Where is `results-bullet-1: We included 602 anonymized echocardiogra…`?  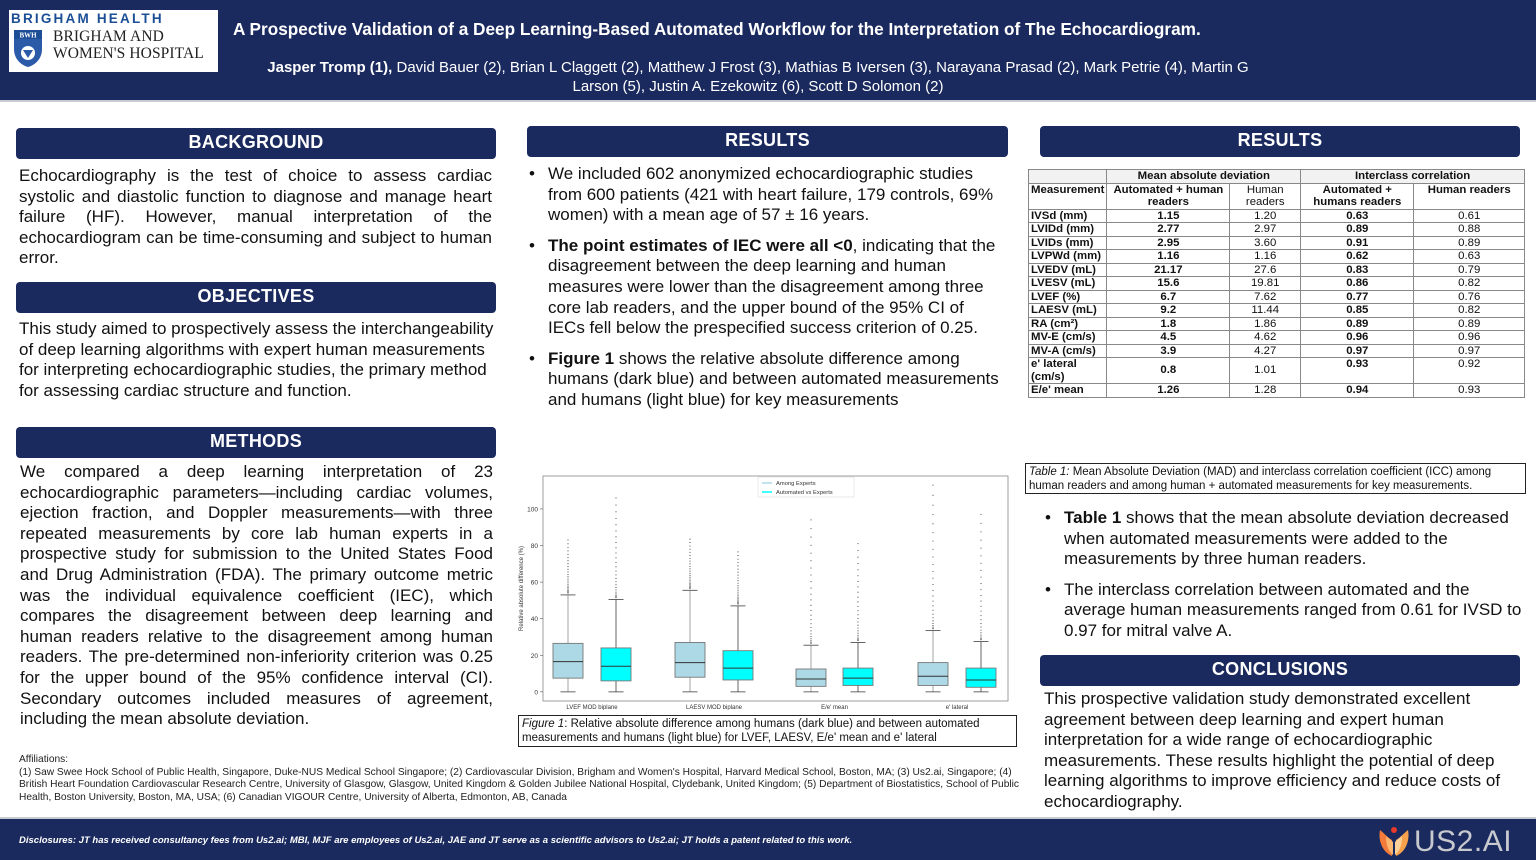 results-bullet-1: We included 602 anonymized echocardiogra… is located at coordinates (764, 195).